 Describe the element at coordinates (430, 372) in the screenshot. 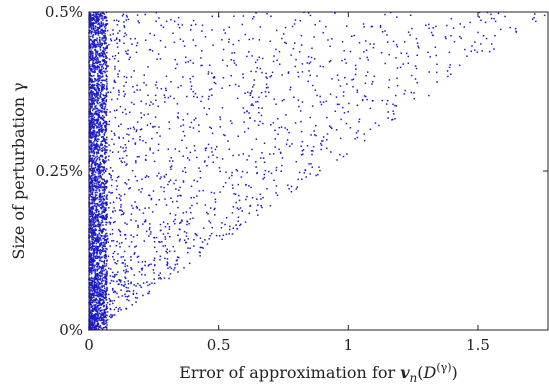

I see `x-axis-label-D: D` at that location.